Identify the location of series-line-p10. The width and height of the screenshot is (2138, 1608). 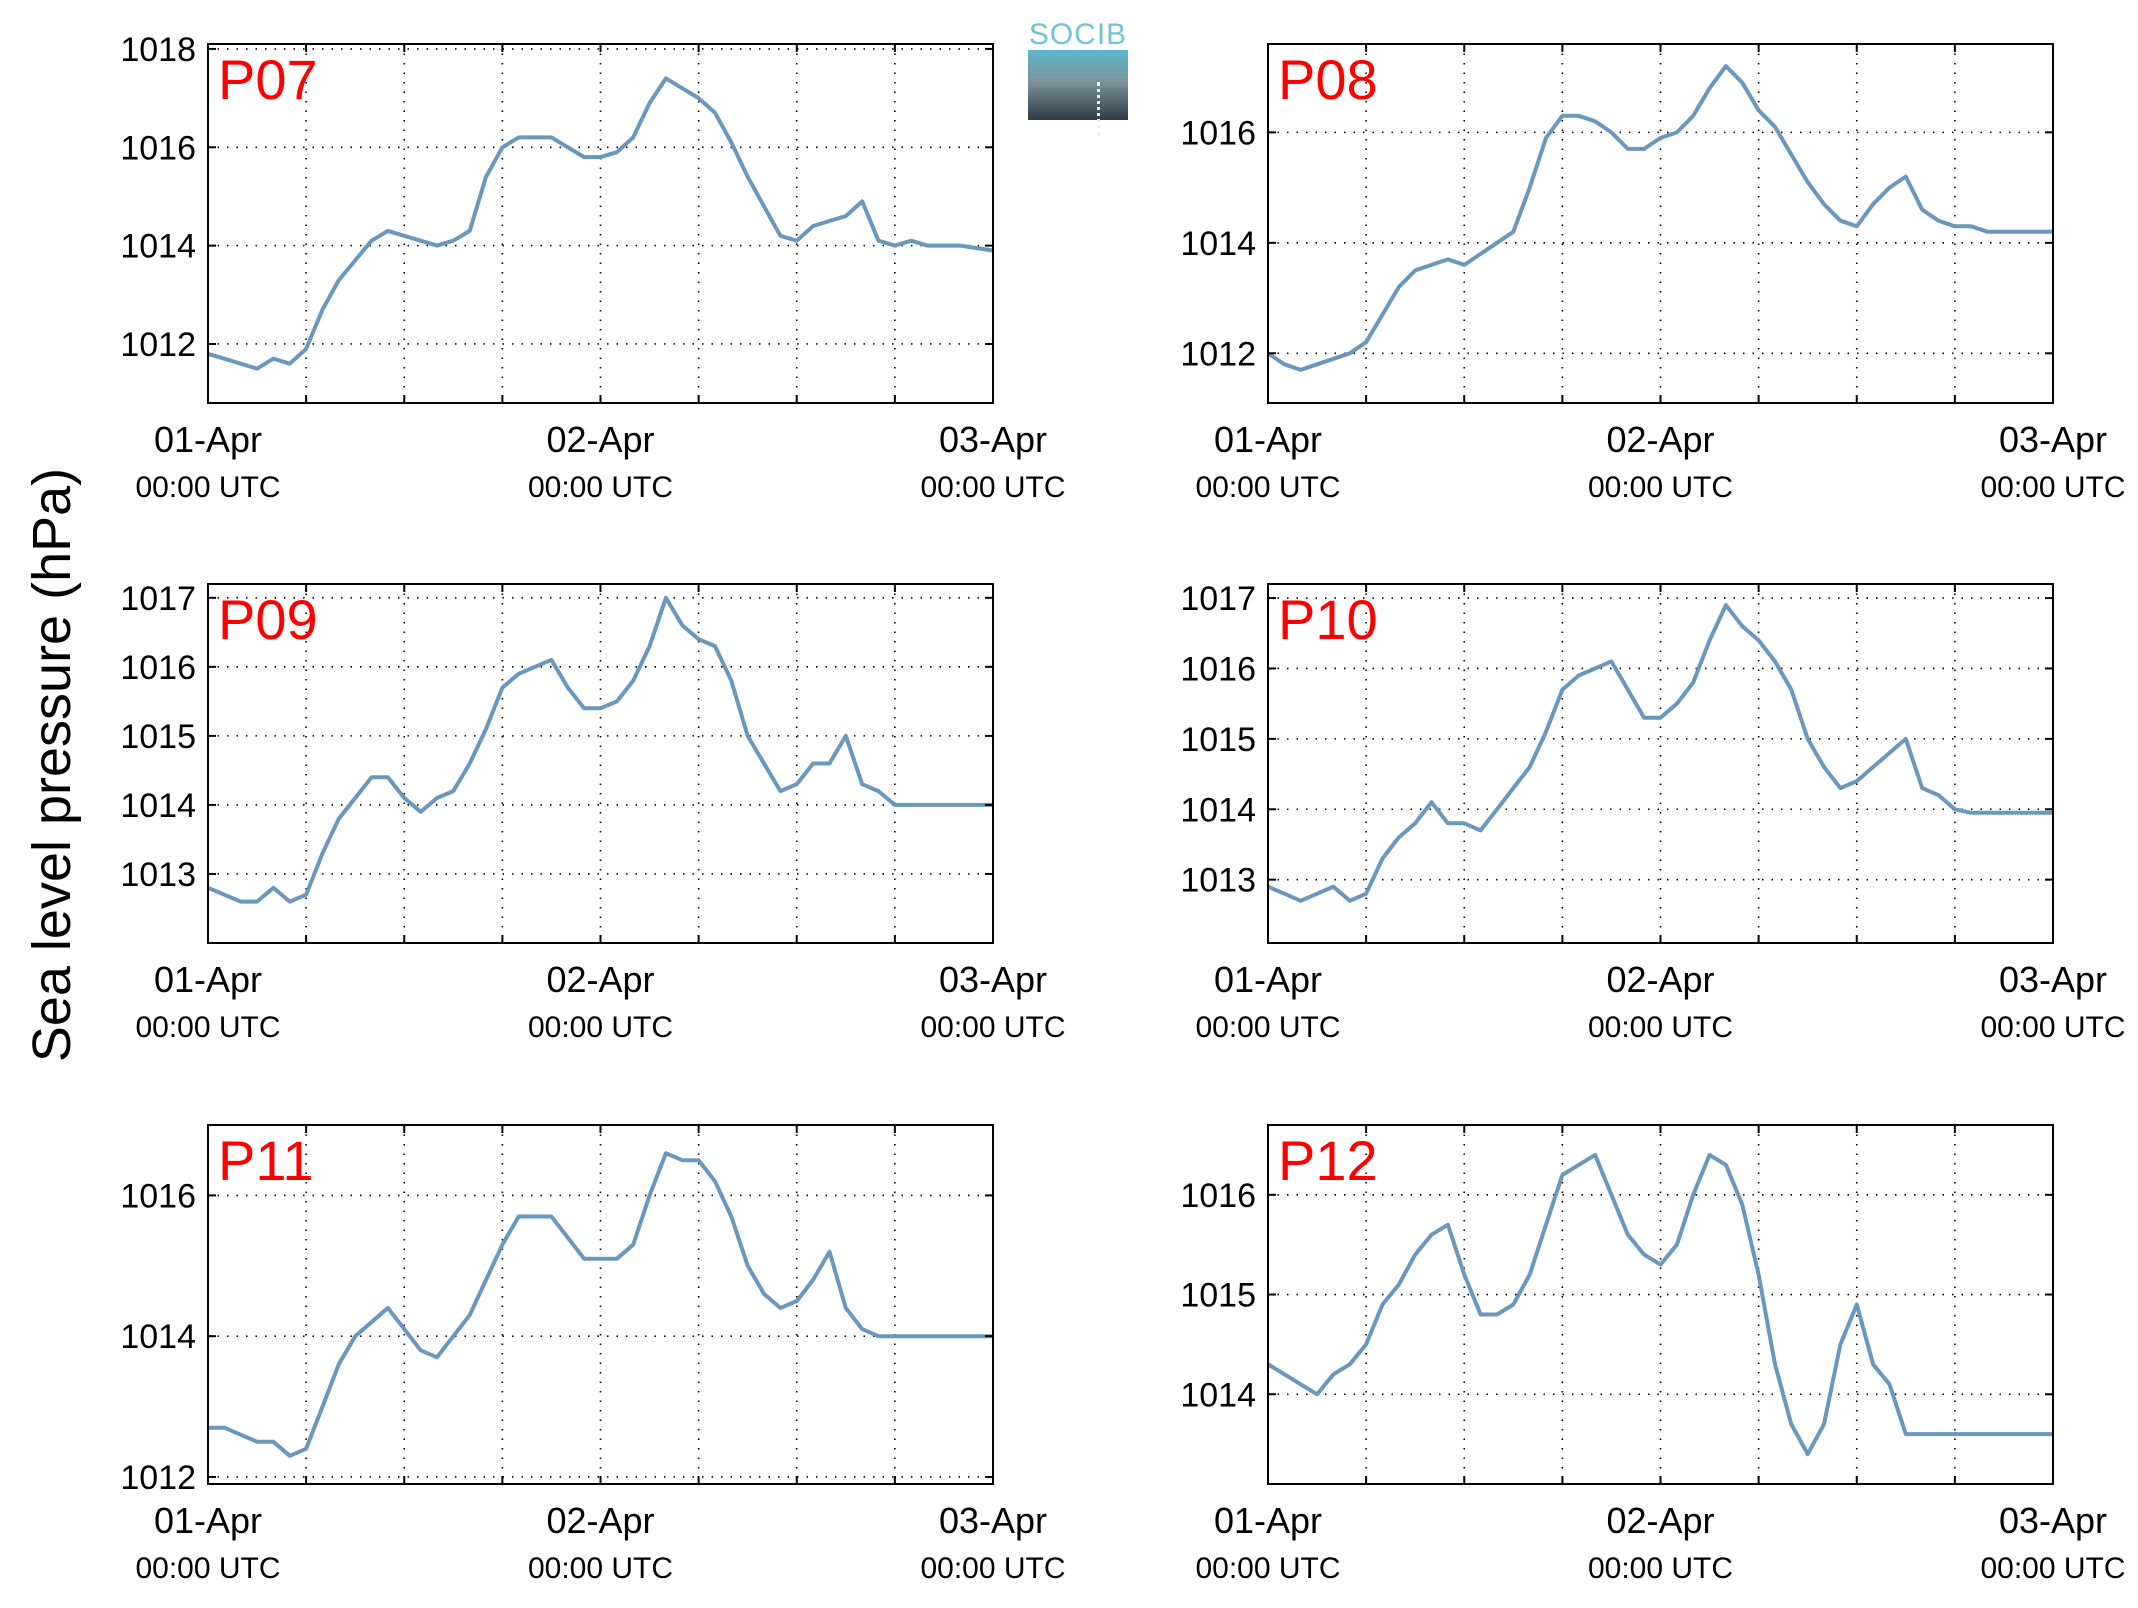
(1660, 753).